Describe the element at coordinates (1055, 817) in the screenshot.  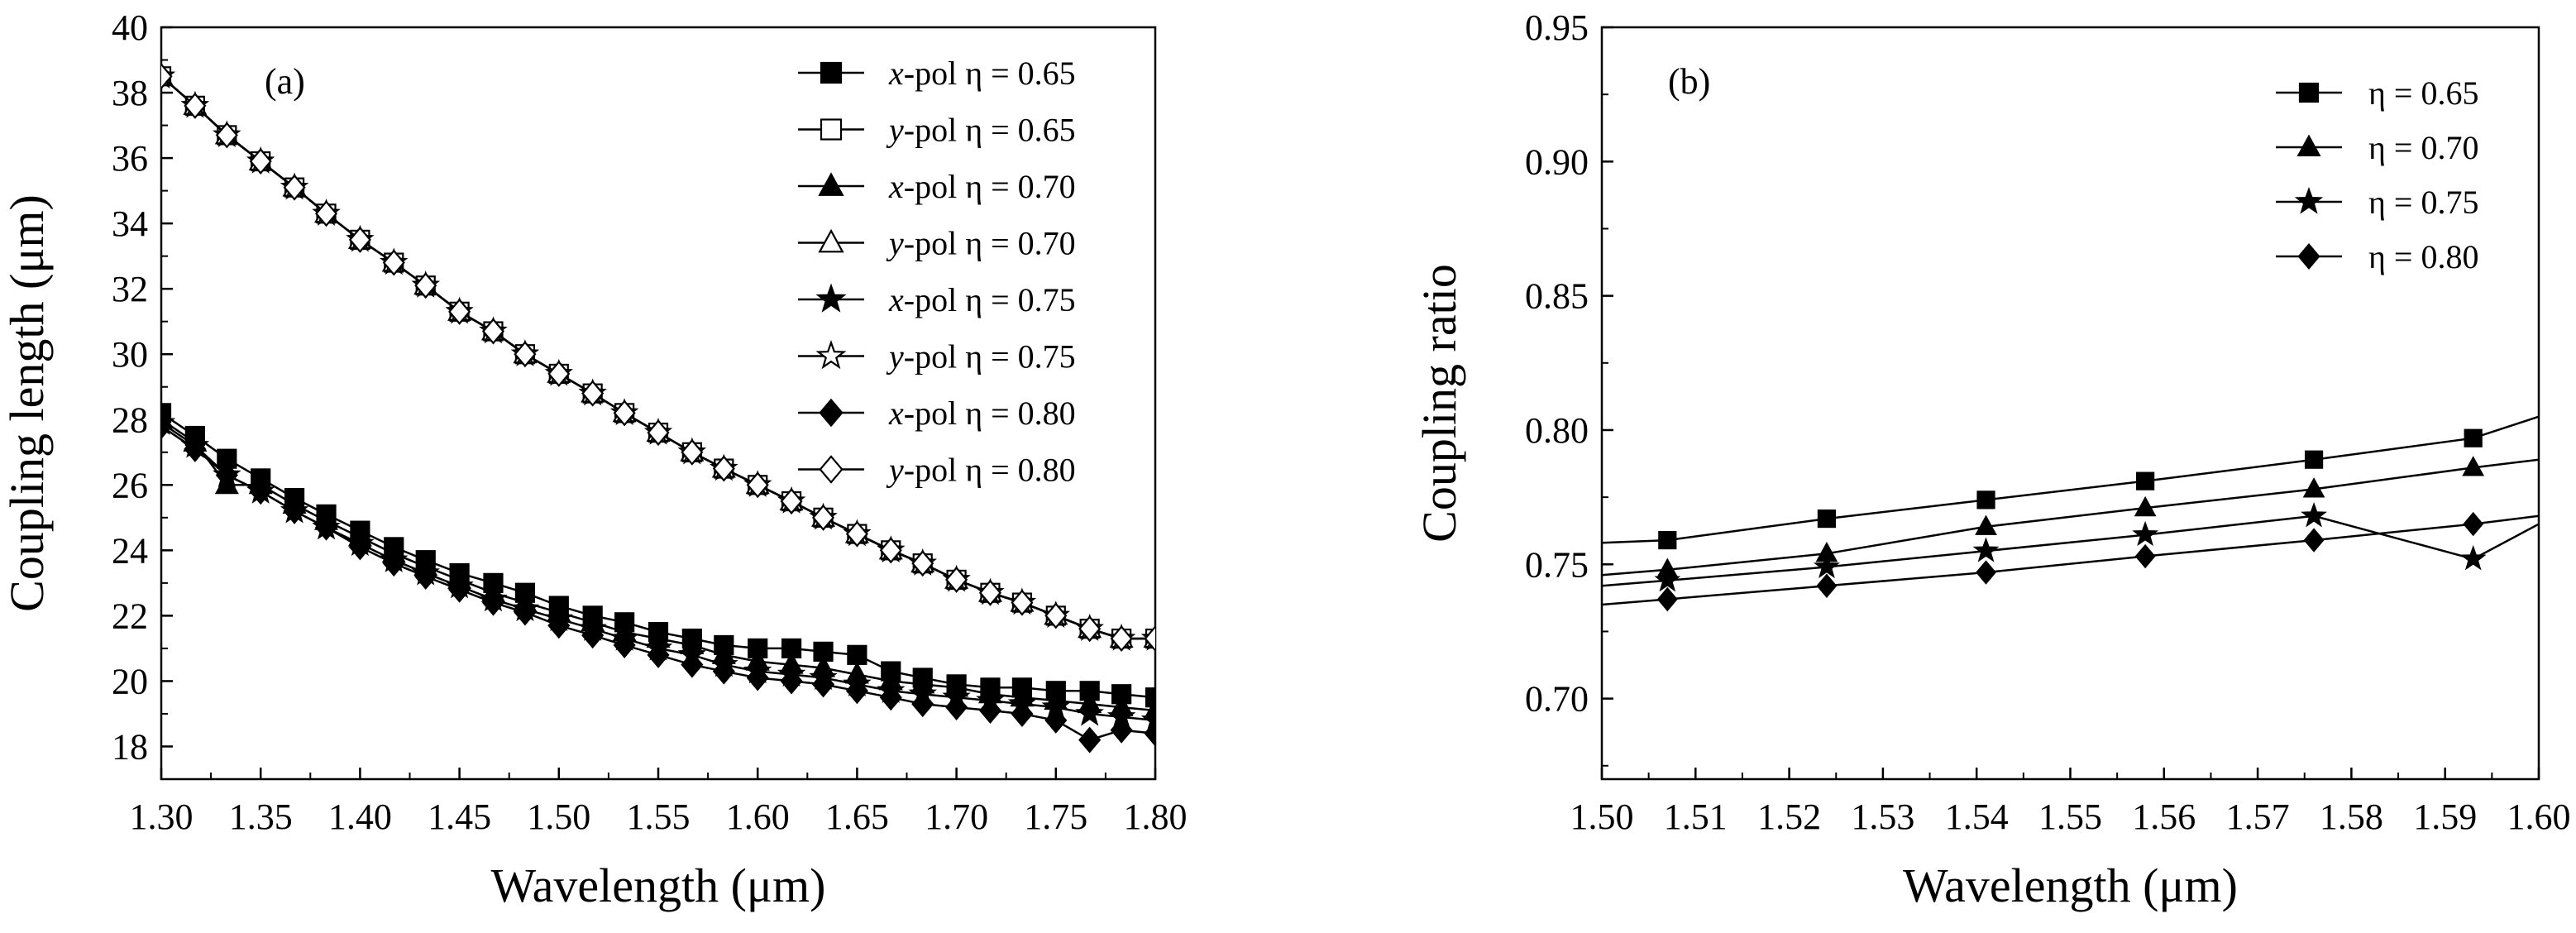
I see `x-tick-label: 1.75` at that location.